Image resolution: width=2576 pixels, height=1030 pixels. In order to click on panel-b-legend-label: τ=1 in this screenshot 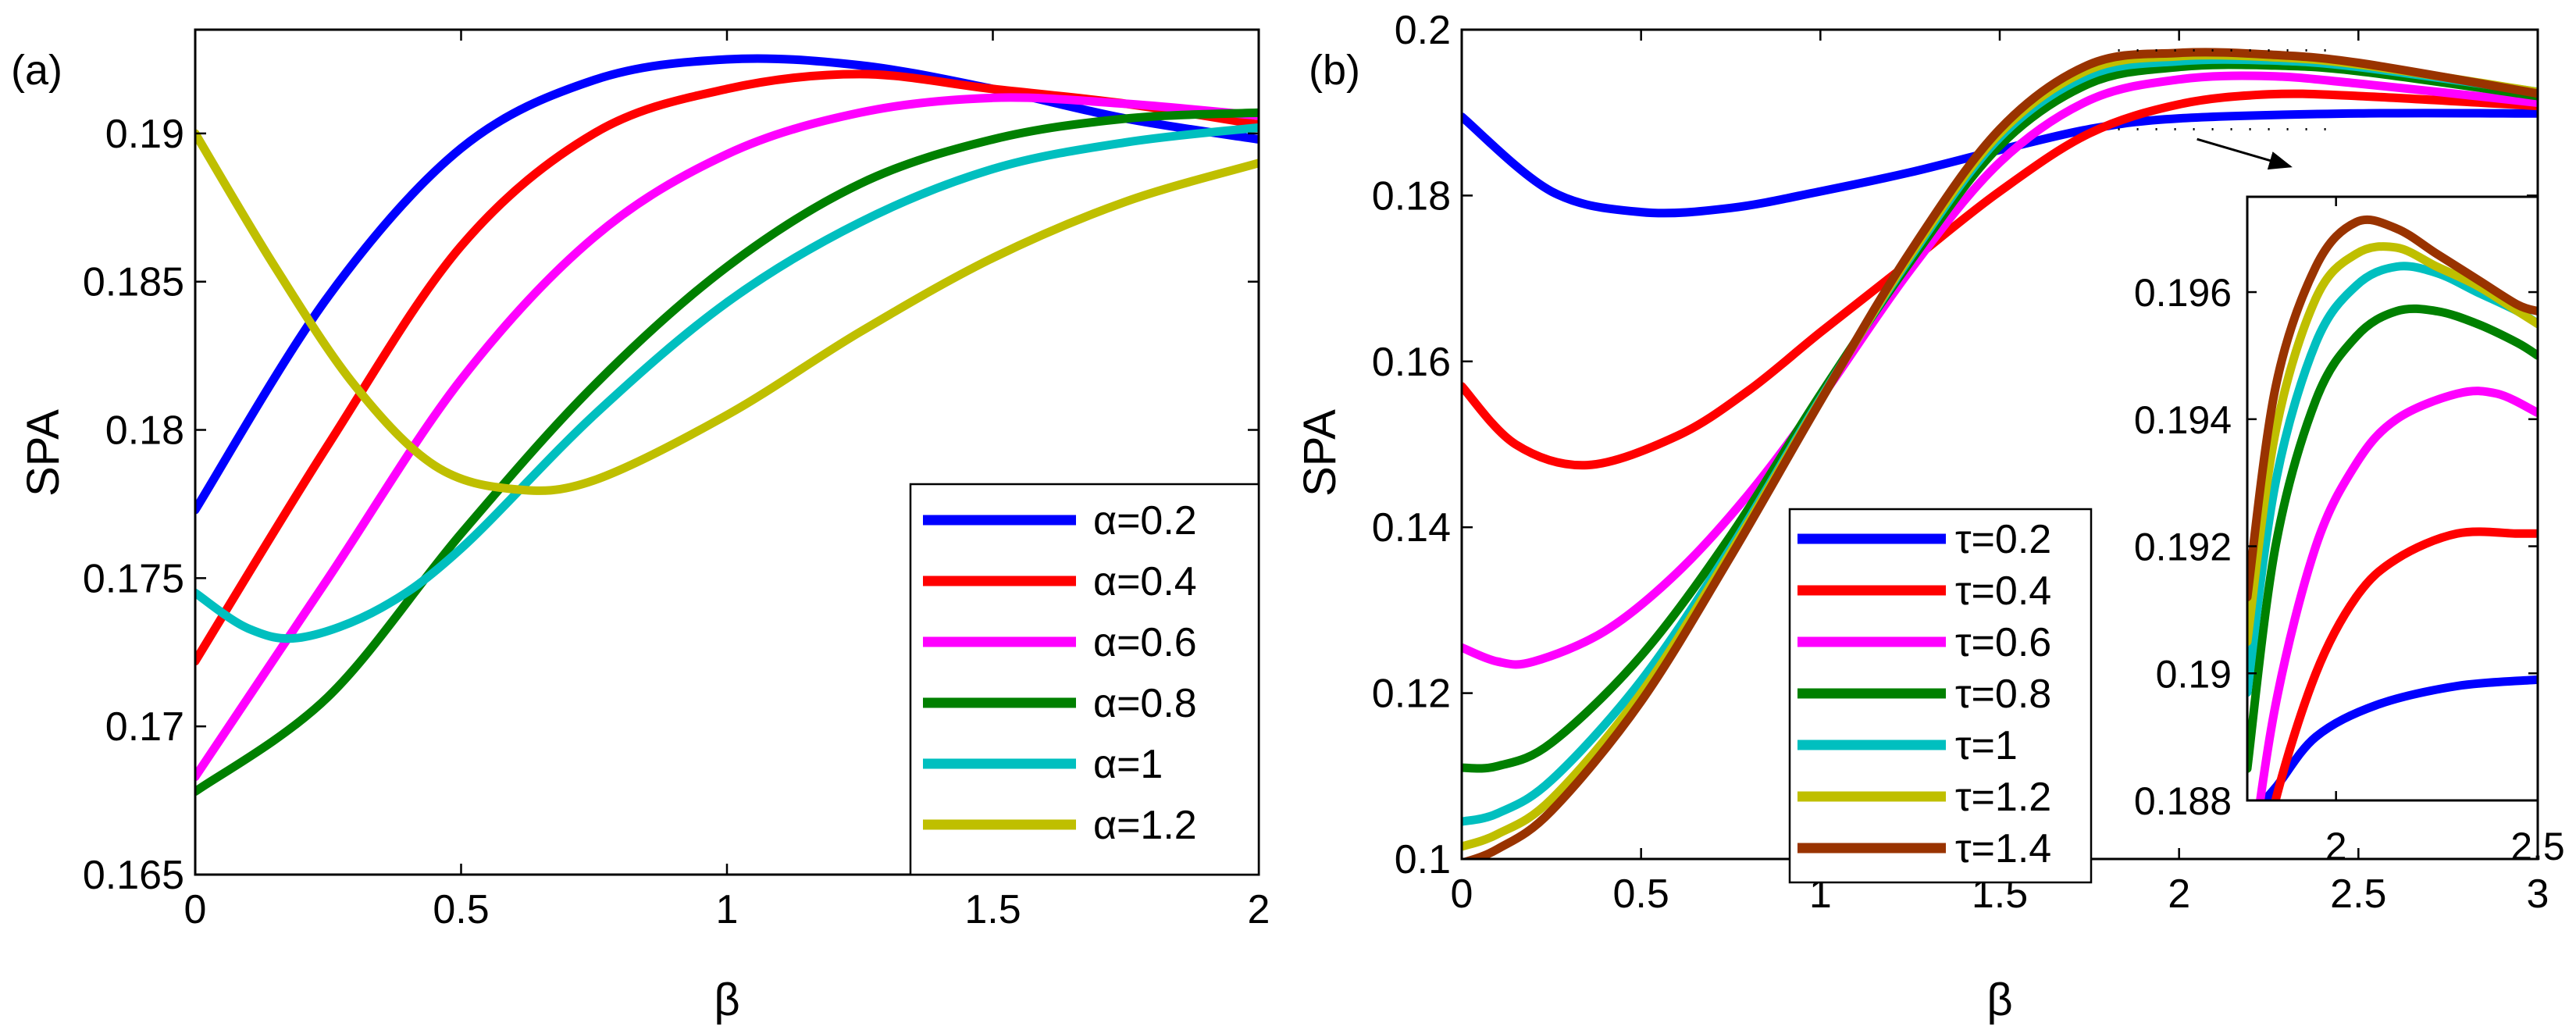, I will do `click(1986, 745)`.